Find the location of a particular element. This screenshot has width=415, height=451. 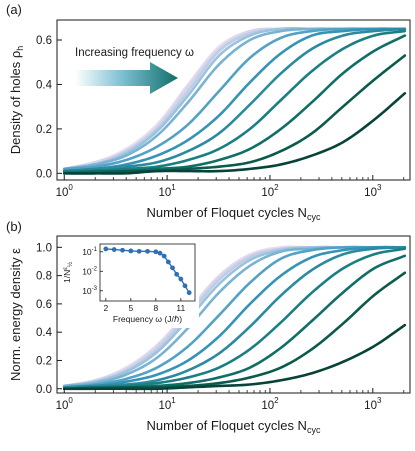

inset-y-tick-label: 10⁻³ is located at coordinates (89, 291).